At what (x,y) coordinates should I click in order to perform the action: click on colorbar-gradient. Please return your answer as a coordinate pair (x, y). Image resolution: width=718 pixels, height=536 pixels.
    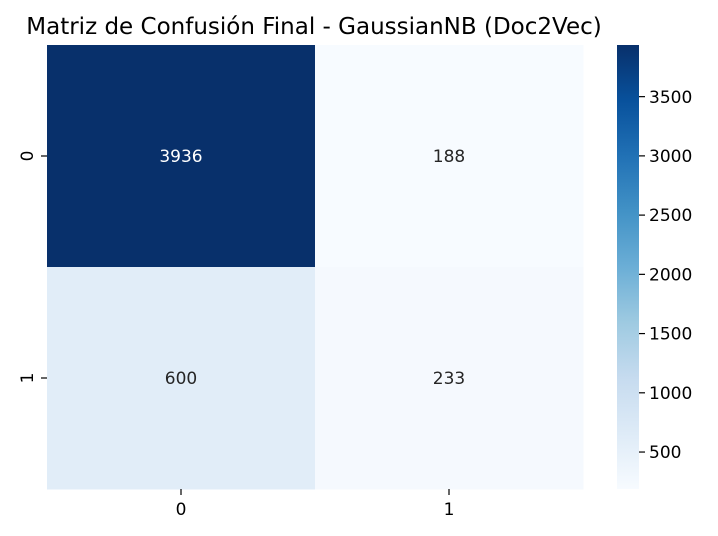
    Looking at the image, I should click on (628, 267).